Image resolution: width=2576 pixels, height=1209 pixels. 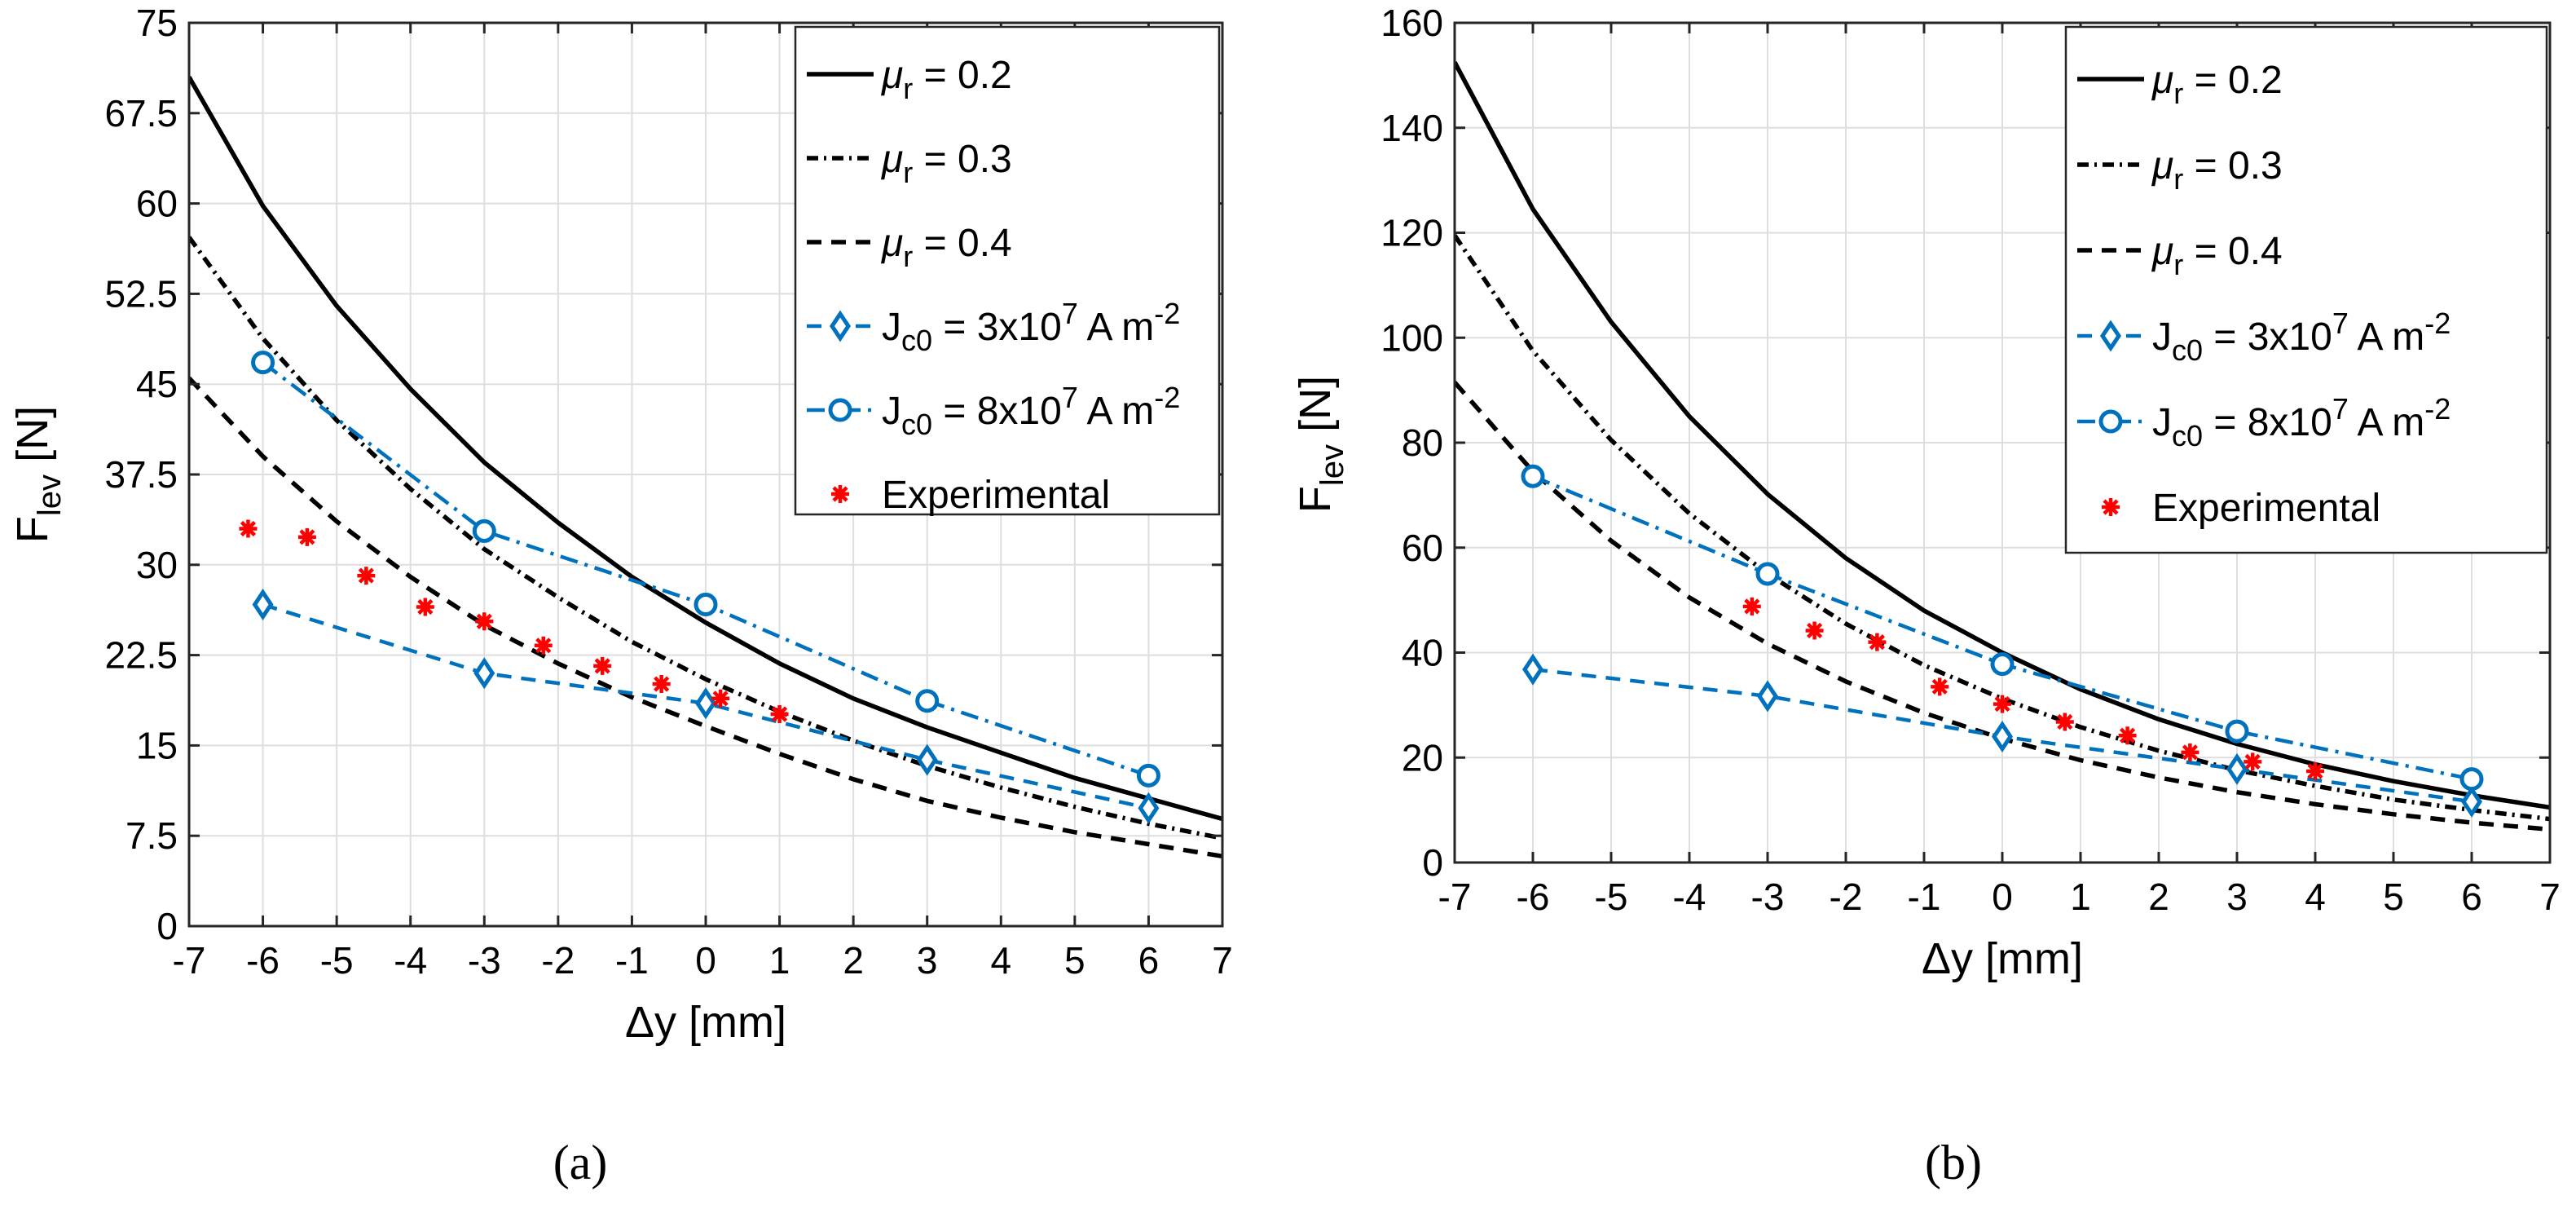 I want to click on chart-0-legend-entry-4-unit: A m, so click(x=1116, y=411).